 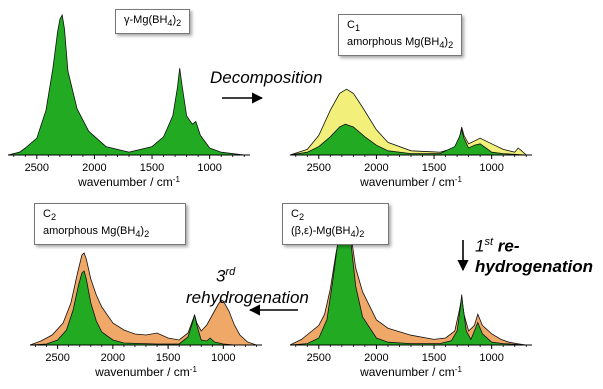 What do you see at coordinates (145, 372) in the screenshot?
I see `x-axis-title-bottom-left: wavenumber / cm-1` at bounding box center [145, 372].